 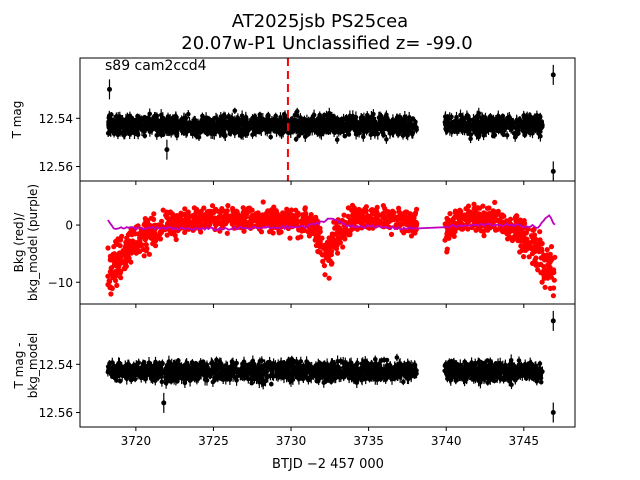 I want to click on x-axis-label: BTJD −2 457 000, so click(x=328, y=464).